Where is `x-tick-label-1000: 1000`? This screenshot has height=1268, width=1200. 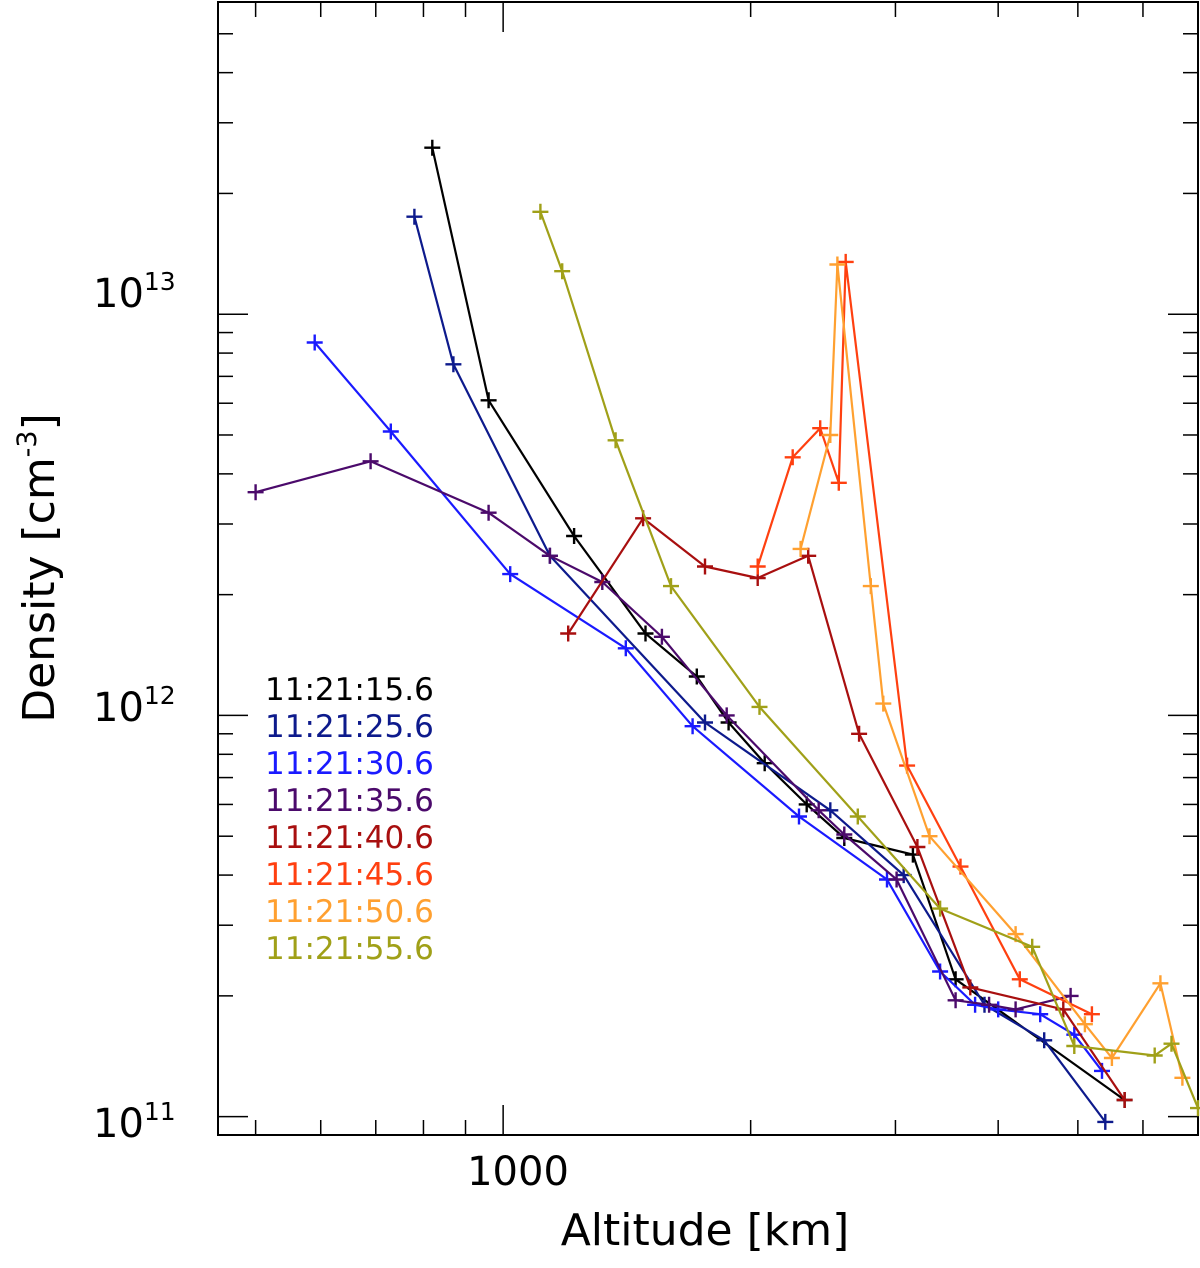
x-tick-label-1000: 1000 is located at coordinates (518, 1172).